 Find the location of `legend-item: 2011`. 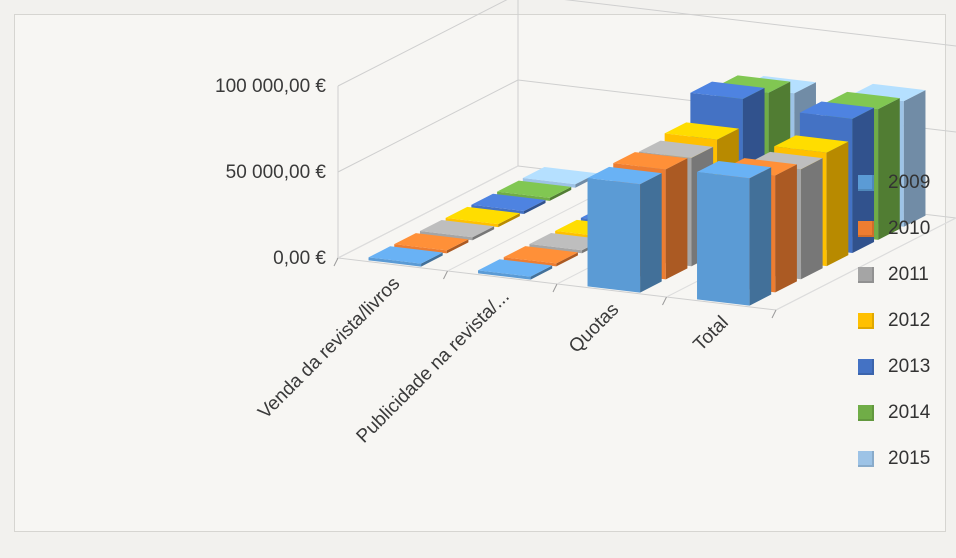

legend-item: 2011 is located at coordinates (903, 275).